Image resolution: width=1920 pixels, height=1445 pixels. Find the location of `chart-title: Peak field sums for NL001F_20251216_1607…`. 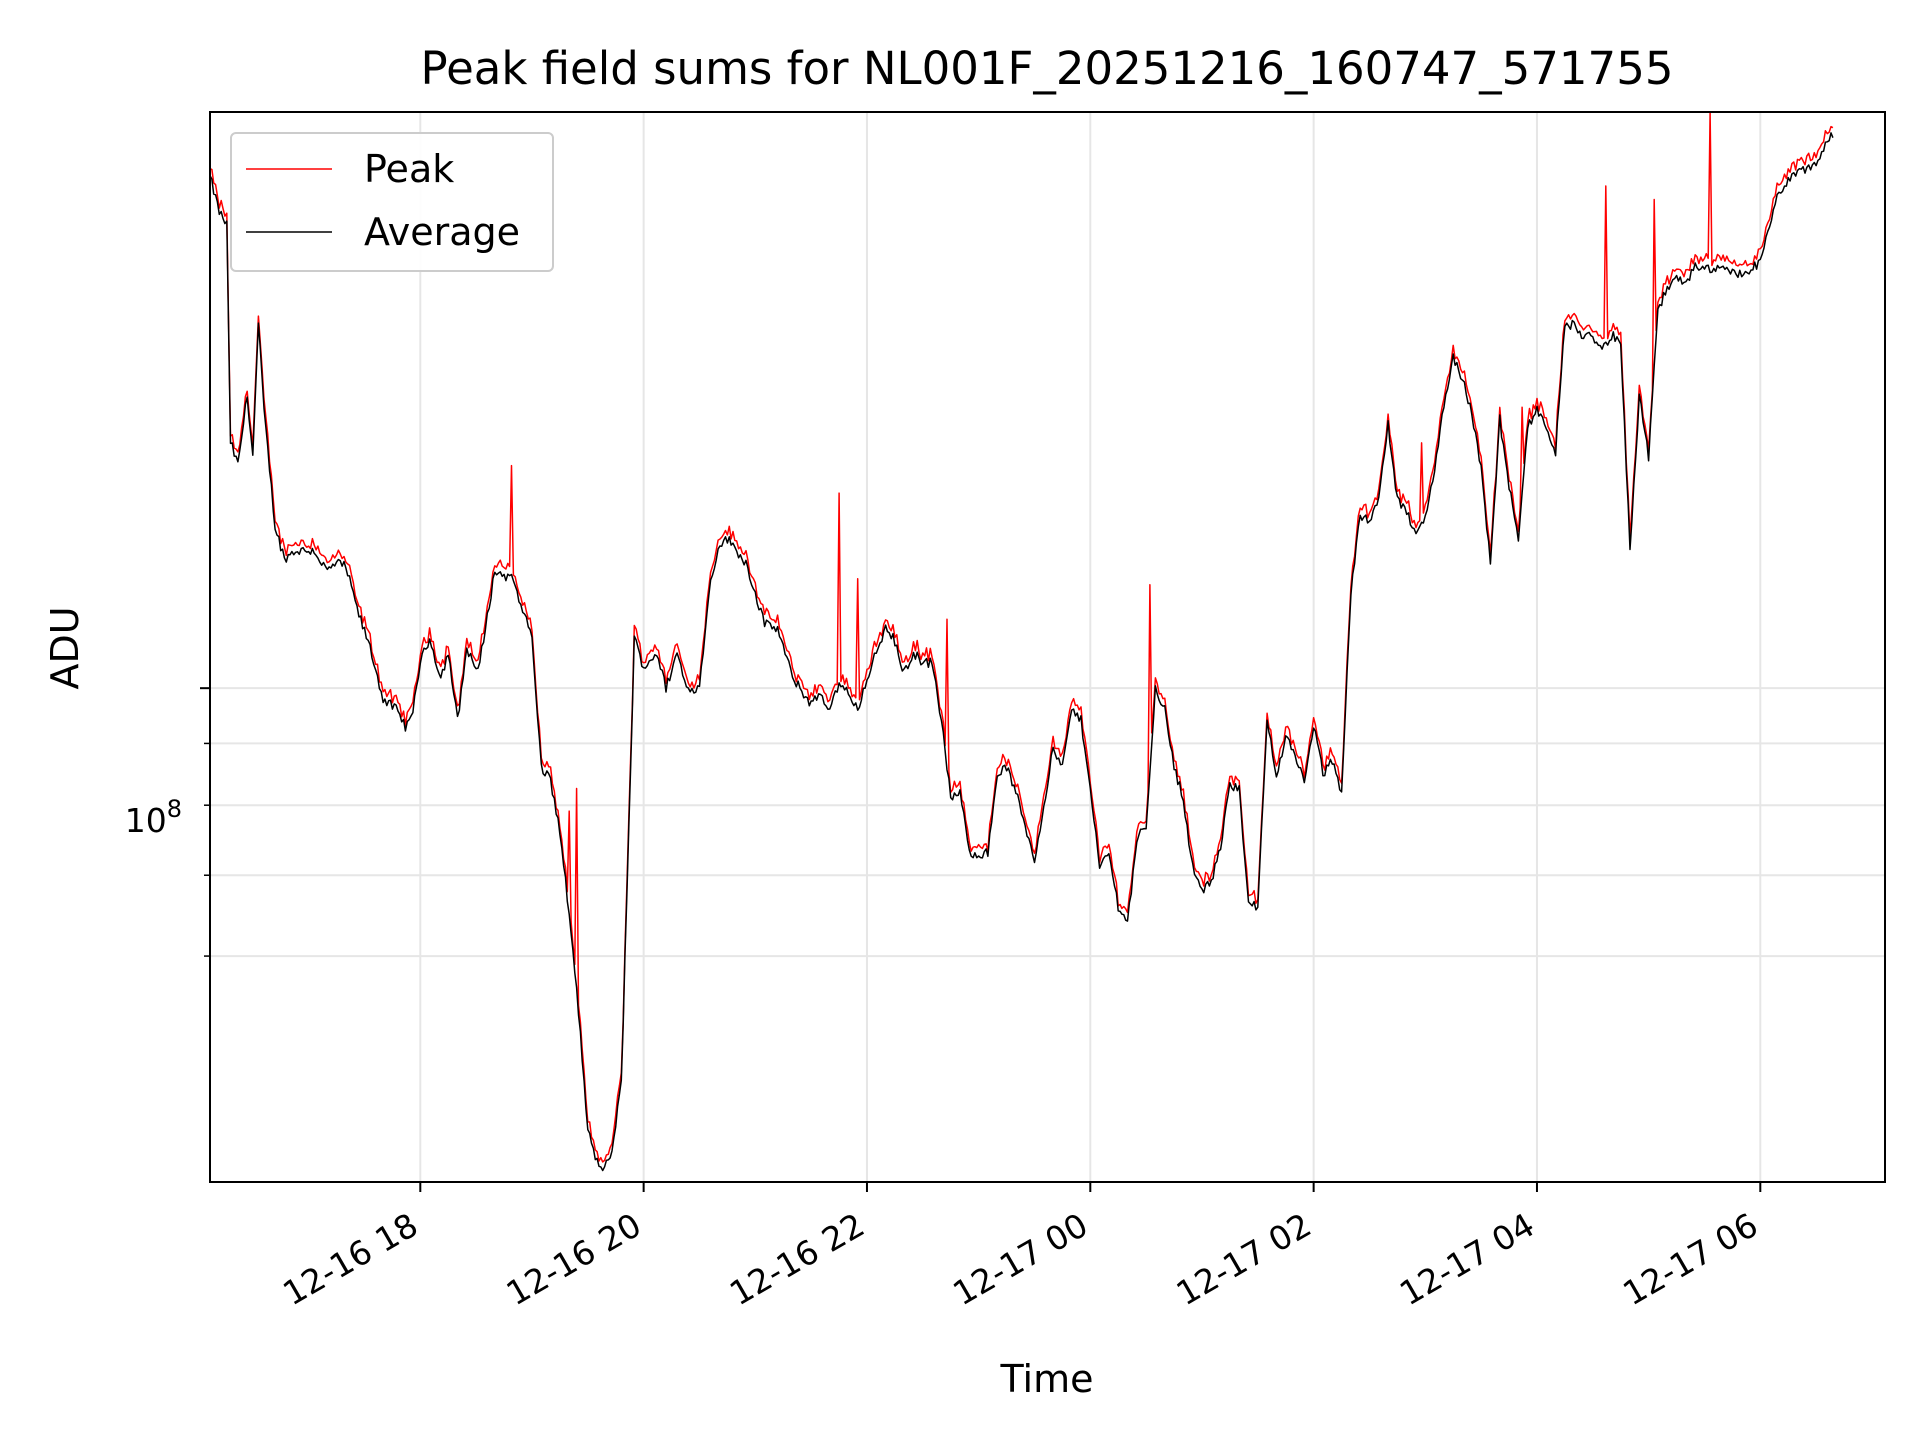

chart-title: Peak field sums for NL001F_20251216_1607… is located at coordinates (1047, 68).